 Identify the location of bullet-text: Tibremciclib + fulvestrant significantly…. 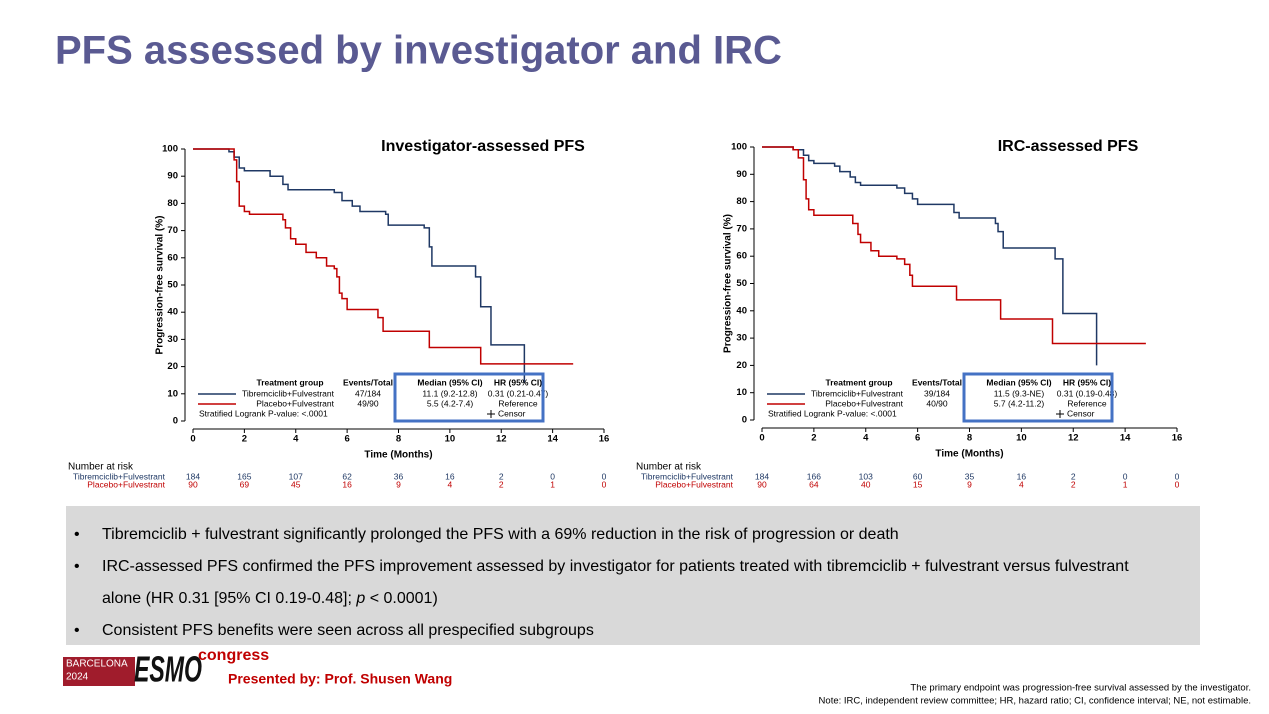
(500, 534).